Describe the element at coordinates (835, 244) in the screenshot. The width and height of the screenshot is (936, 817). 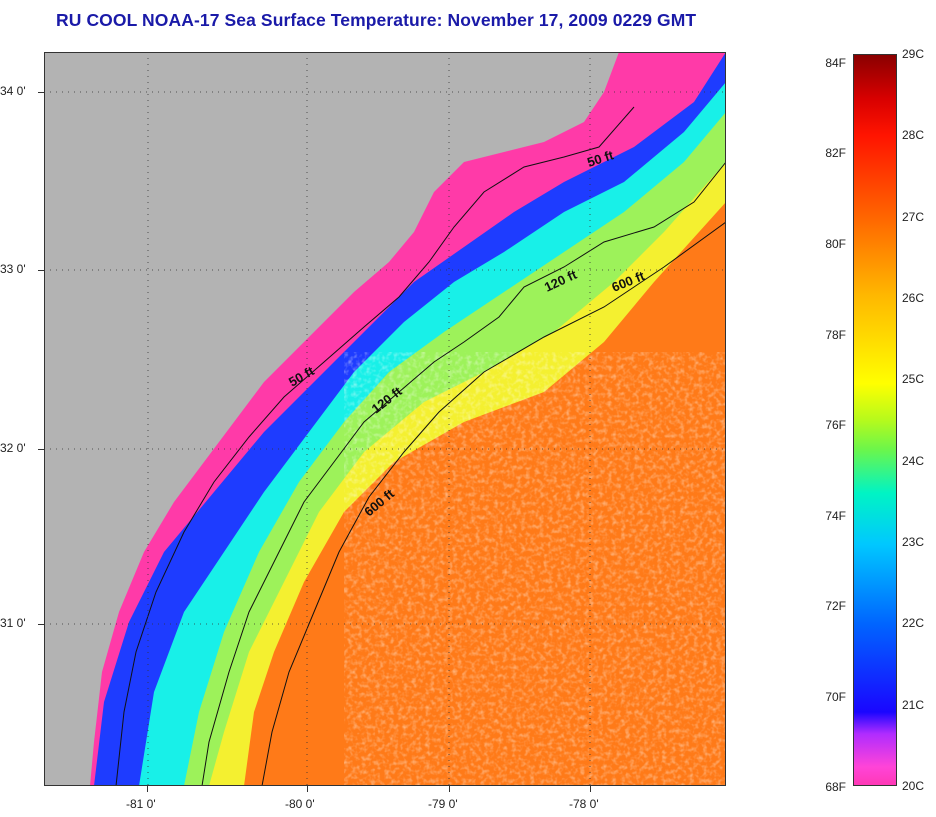
I see `colorbar-f-80: 80F` at that location.